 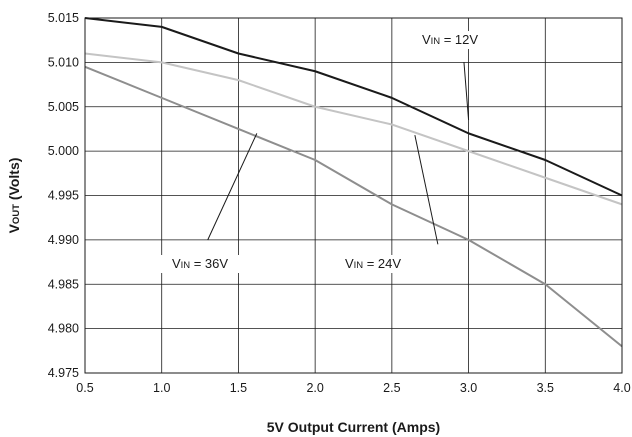 What do you see at coordinates (459, 39) in the screenshot?
I see `series-label-rest: = 12V` at bounding box center [459, 39].